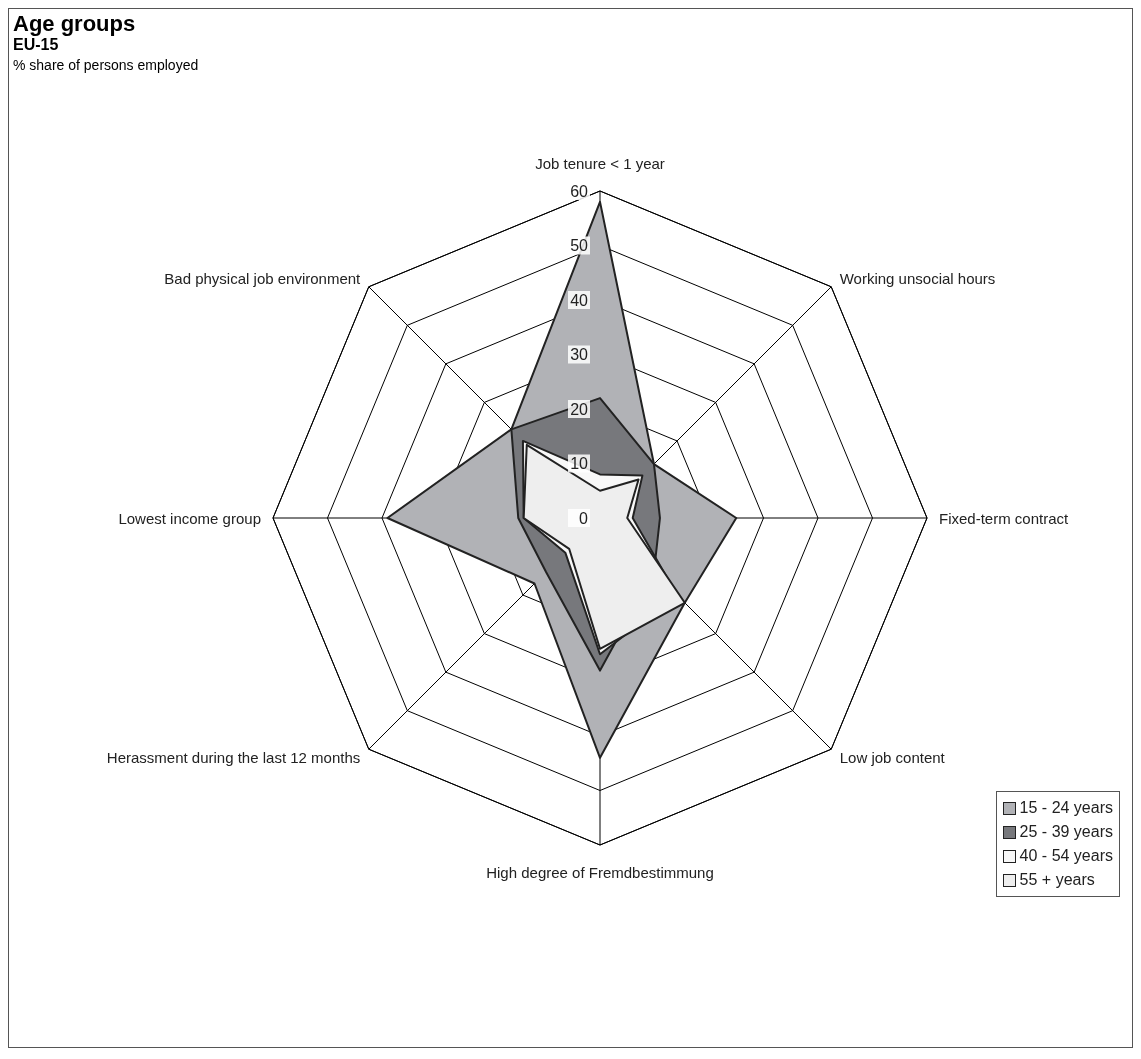 This screenshot has height=1059, width=1141. I want to click on legend-label: 15 - 24 years, so click(1066, 808).